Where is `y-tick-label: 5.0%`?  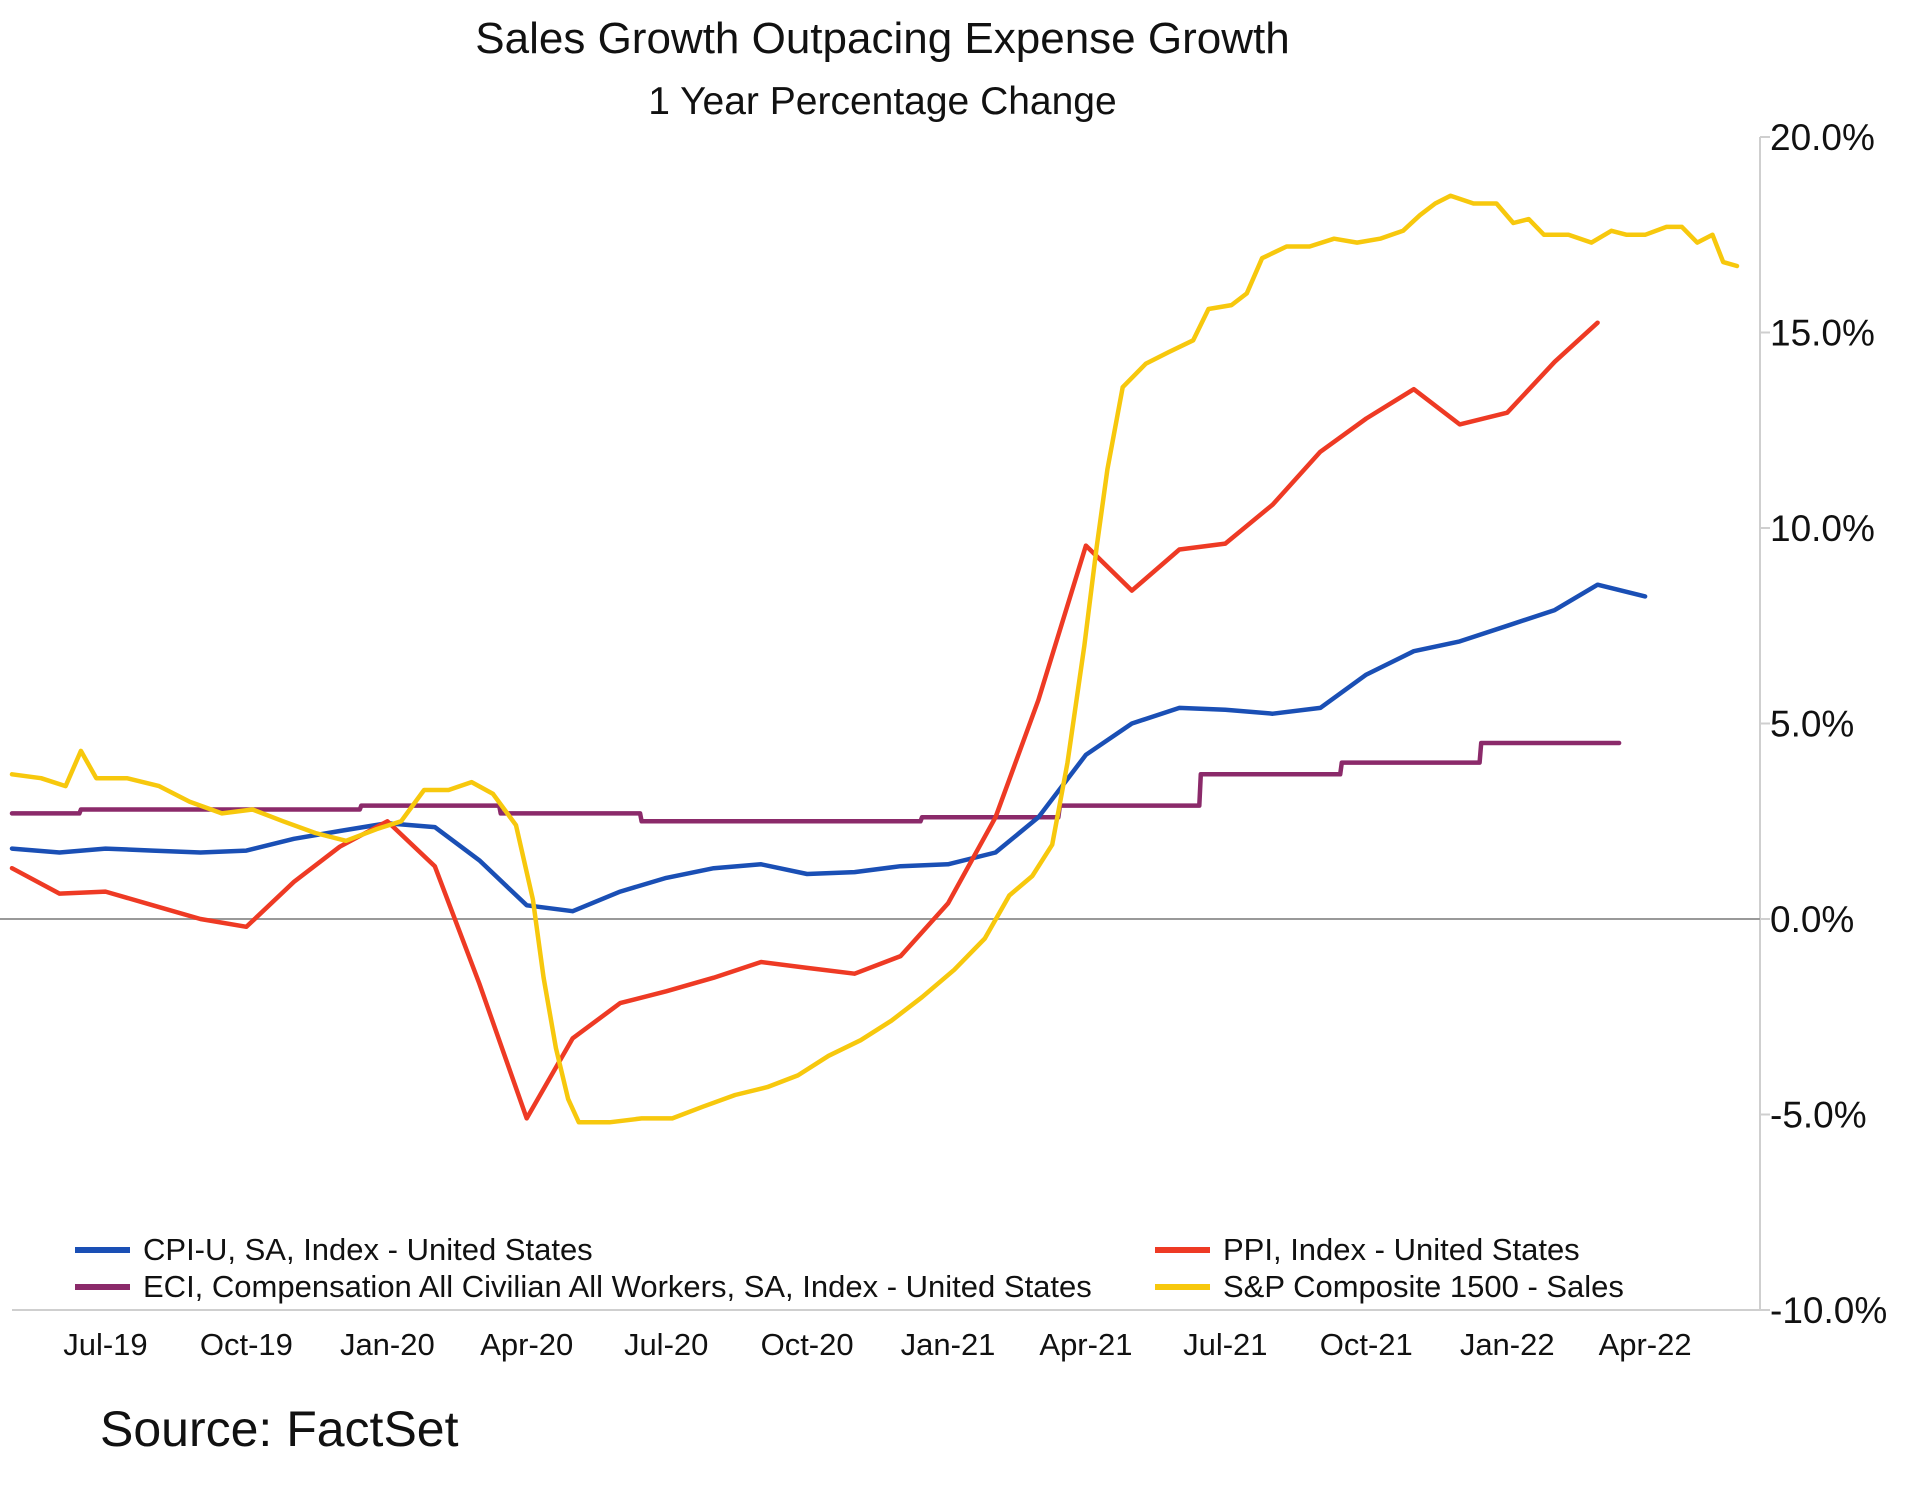
y-tick-label: 5.0% is located at coordinates (1812, 724).